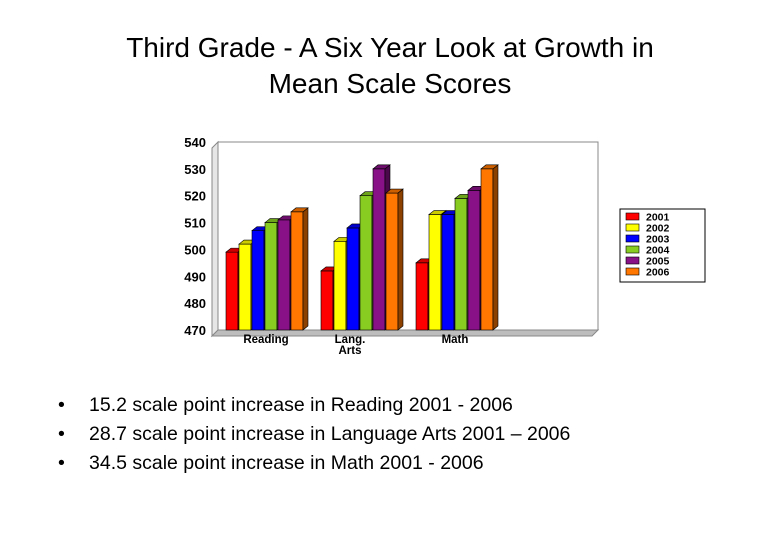  I want to click on x-tick-label: Math, so click(455, 340).